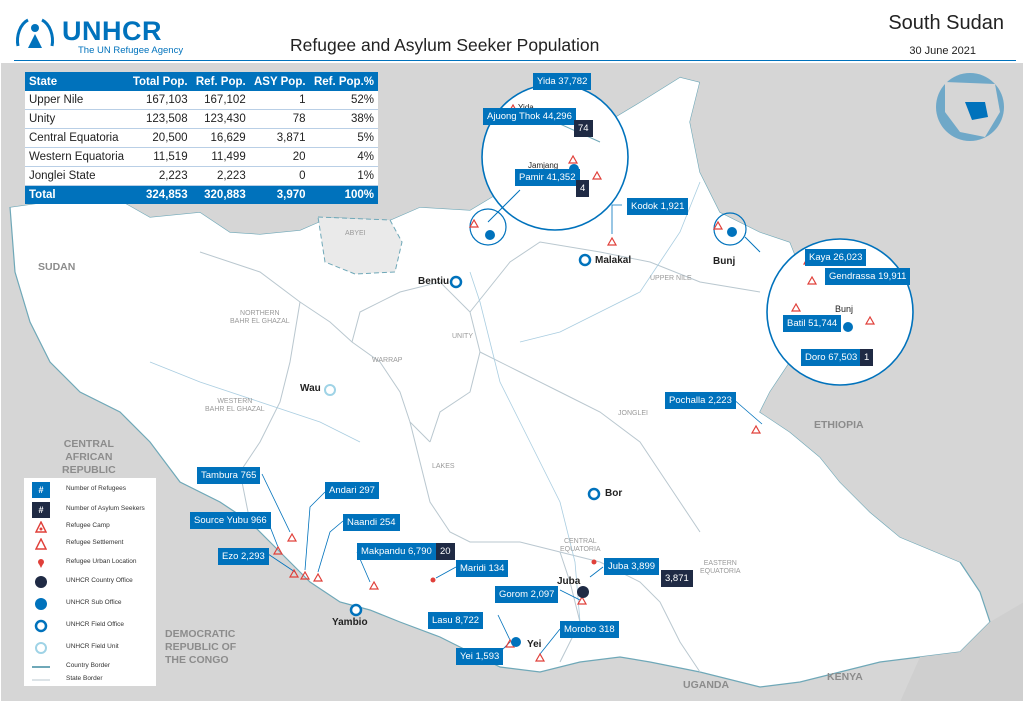  I want to click on col-ref-pop: Ref. Pop., so click(220, 81).